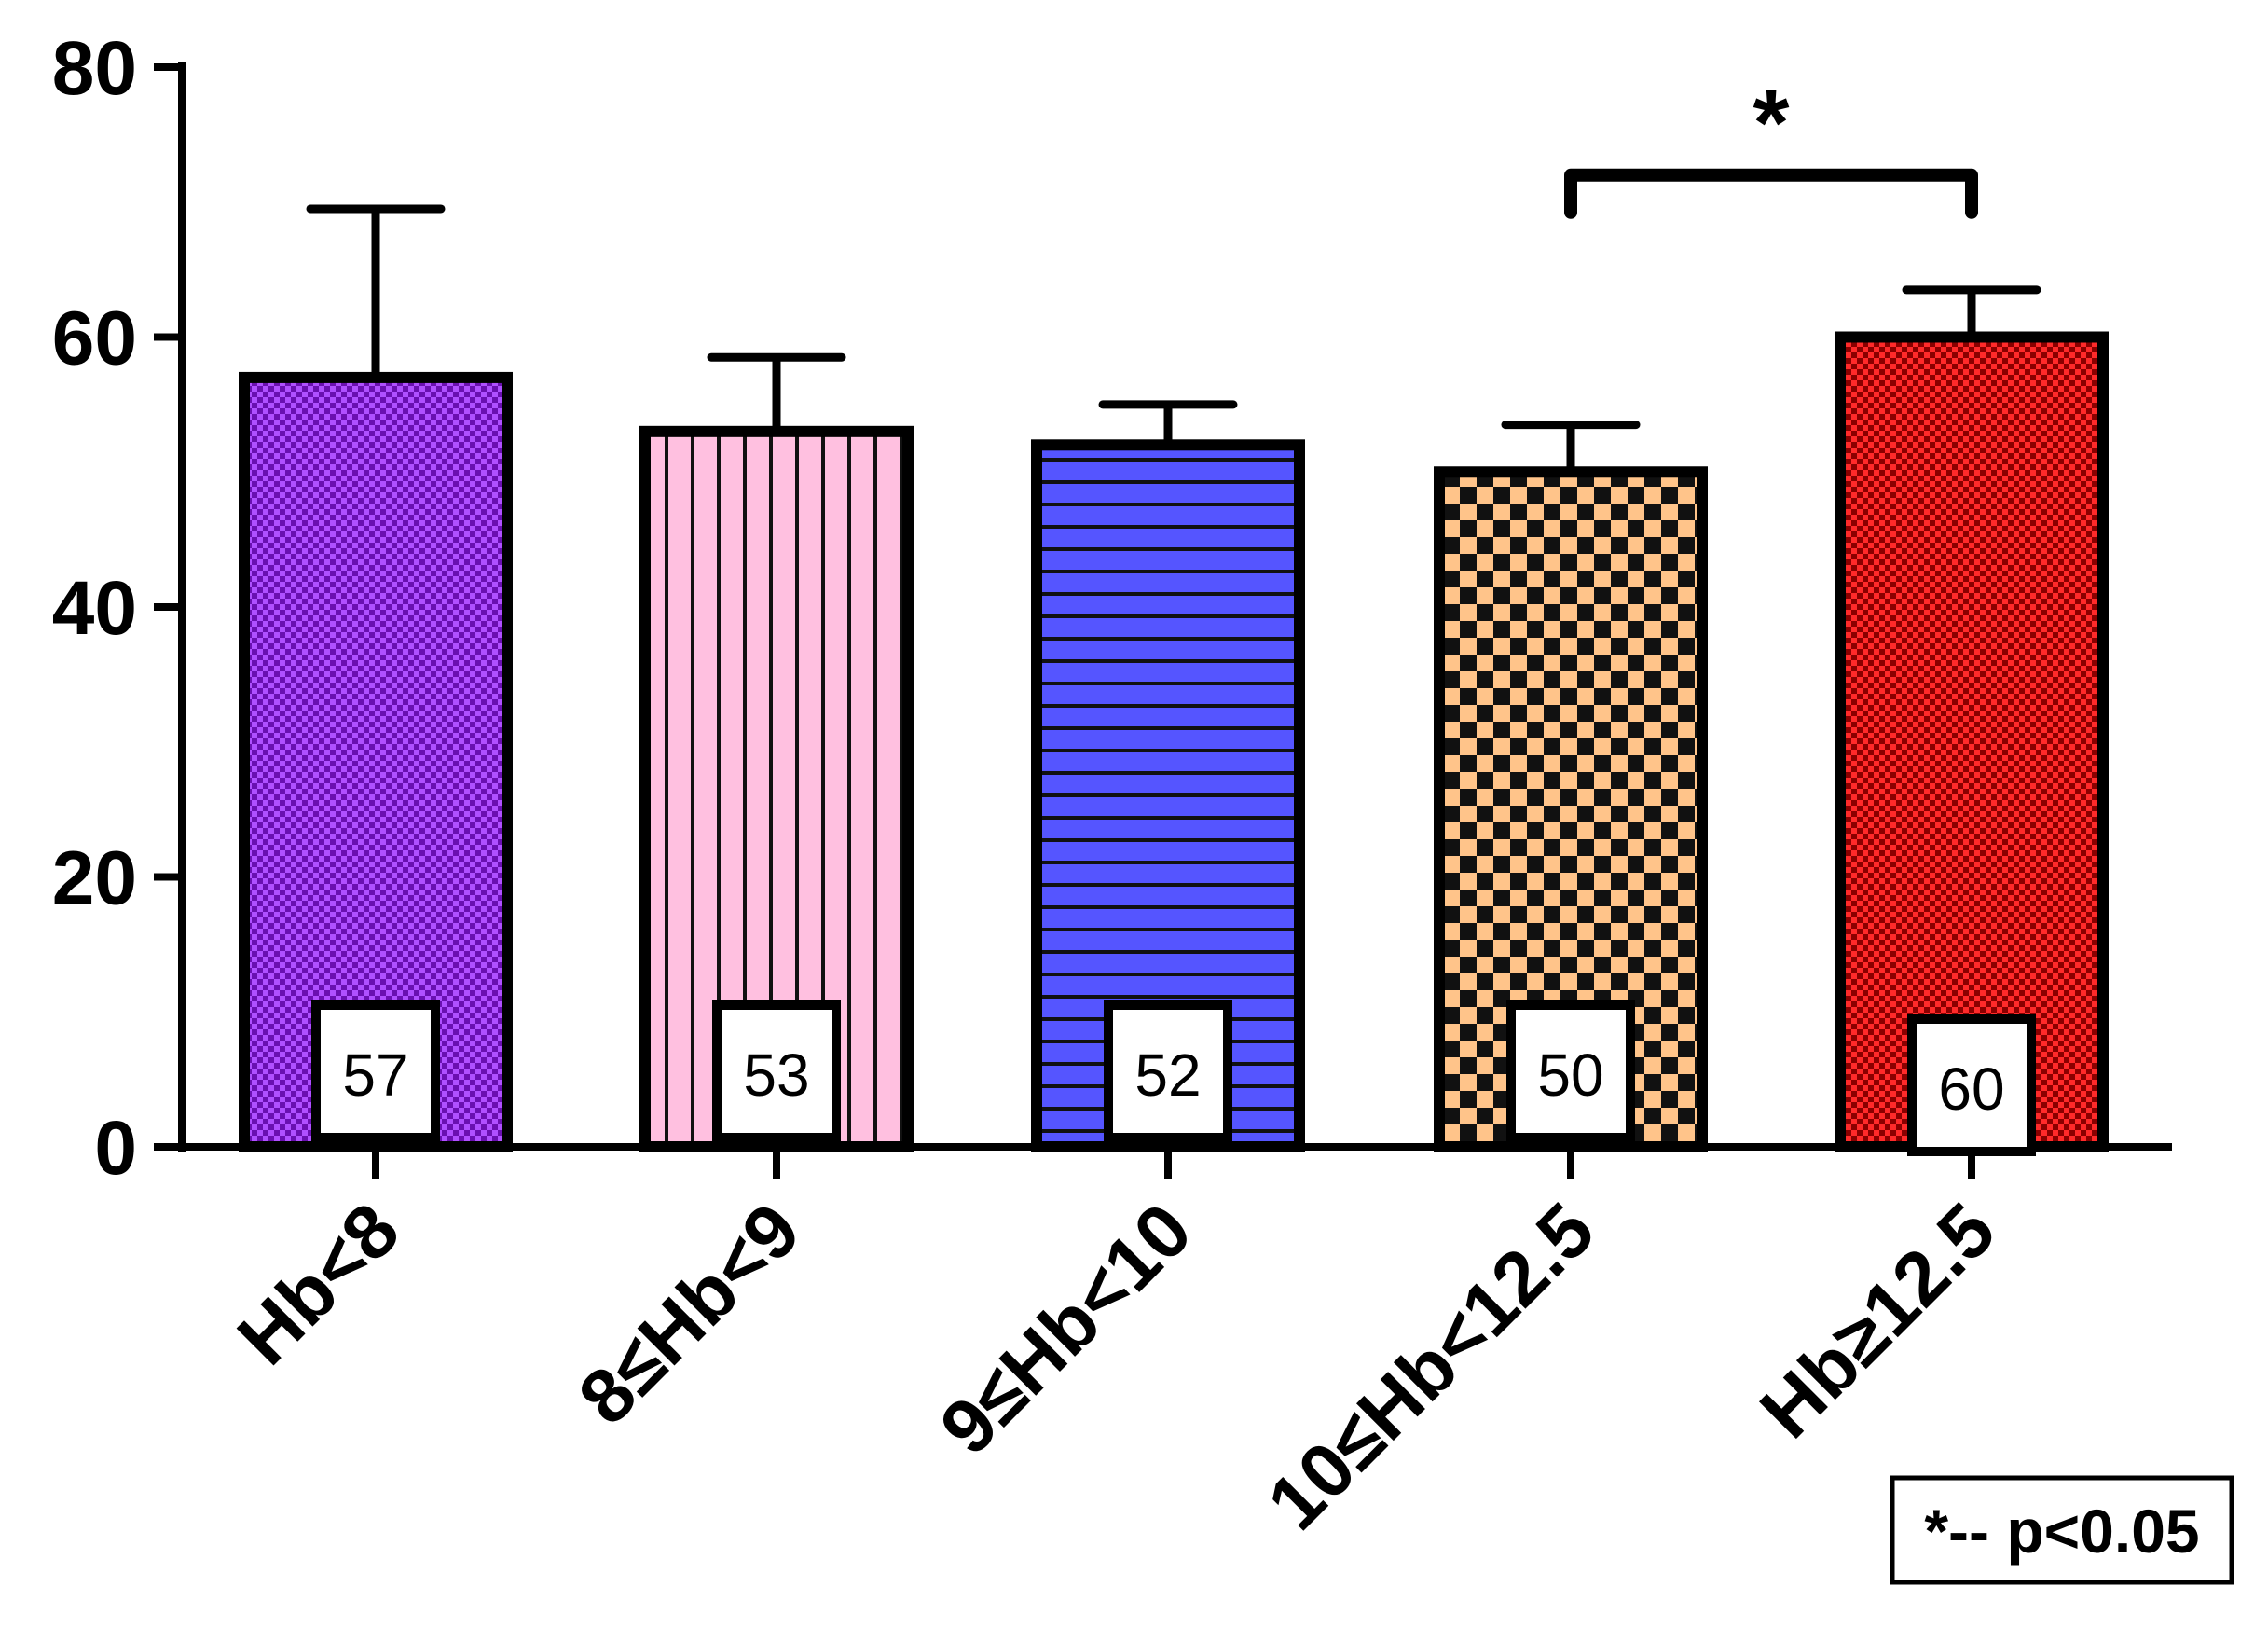 The height and width of the screenshot is (1628, 2268). Describe the element at coordinates (94, 68) in the screenshot. I see `y-tick-label-80: 80` at that location.